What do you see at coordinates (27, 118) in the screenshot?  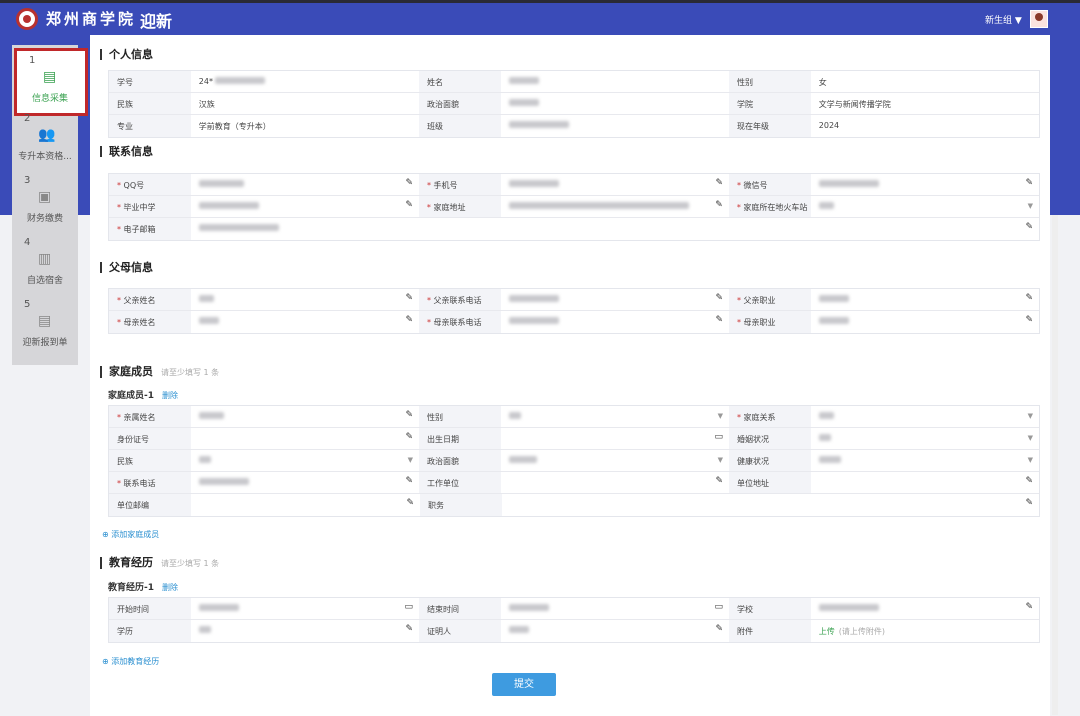 I see `step-number: 2` at bounding box center [27, 118].